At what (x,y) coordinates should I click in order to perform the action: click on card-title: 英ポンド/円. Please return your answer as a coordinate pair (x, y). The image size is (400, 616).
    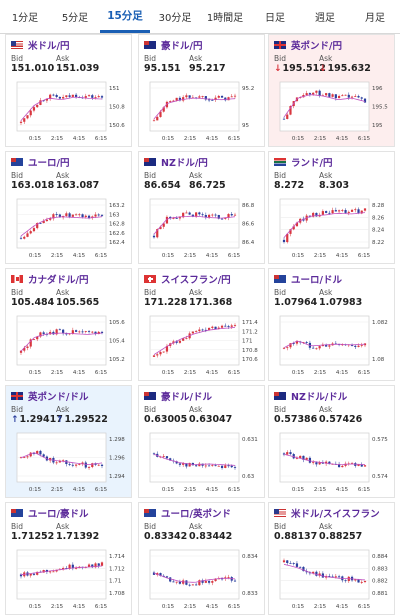
    Looking at the image, I should click on (308, 45).